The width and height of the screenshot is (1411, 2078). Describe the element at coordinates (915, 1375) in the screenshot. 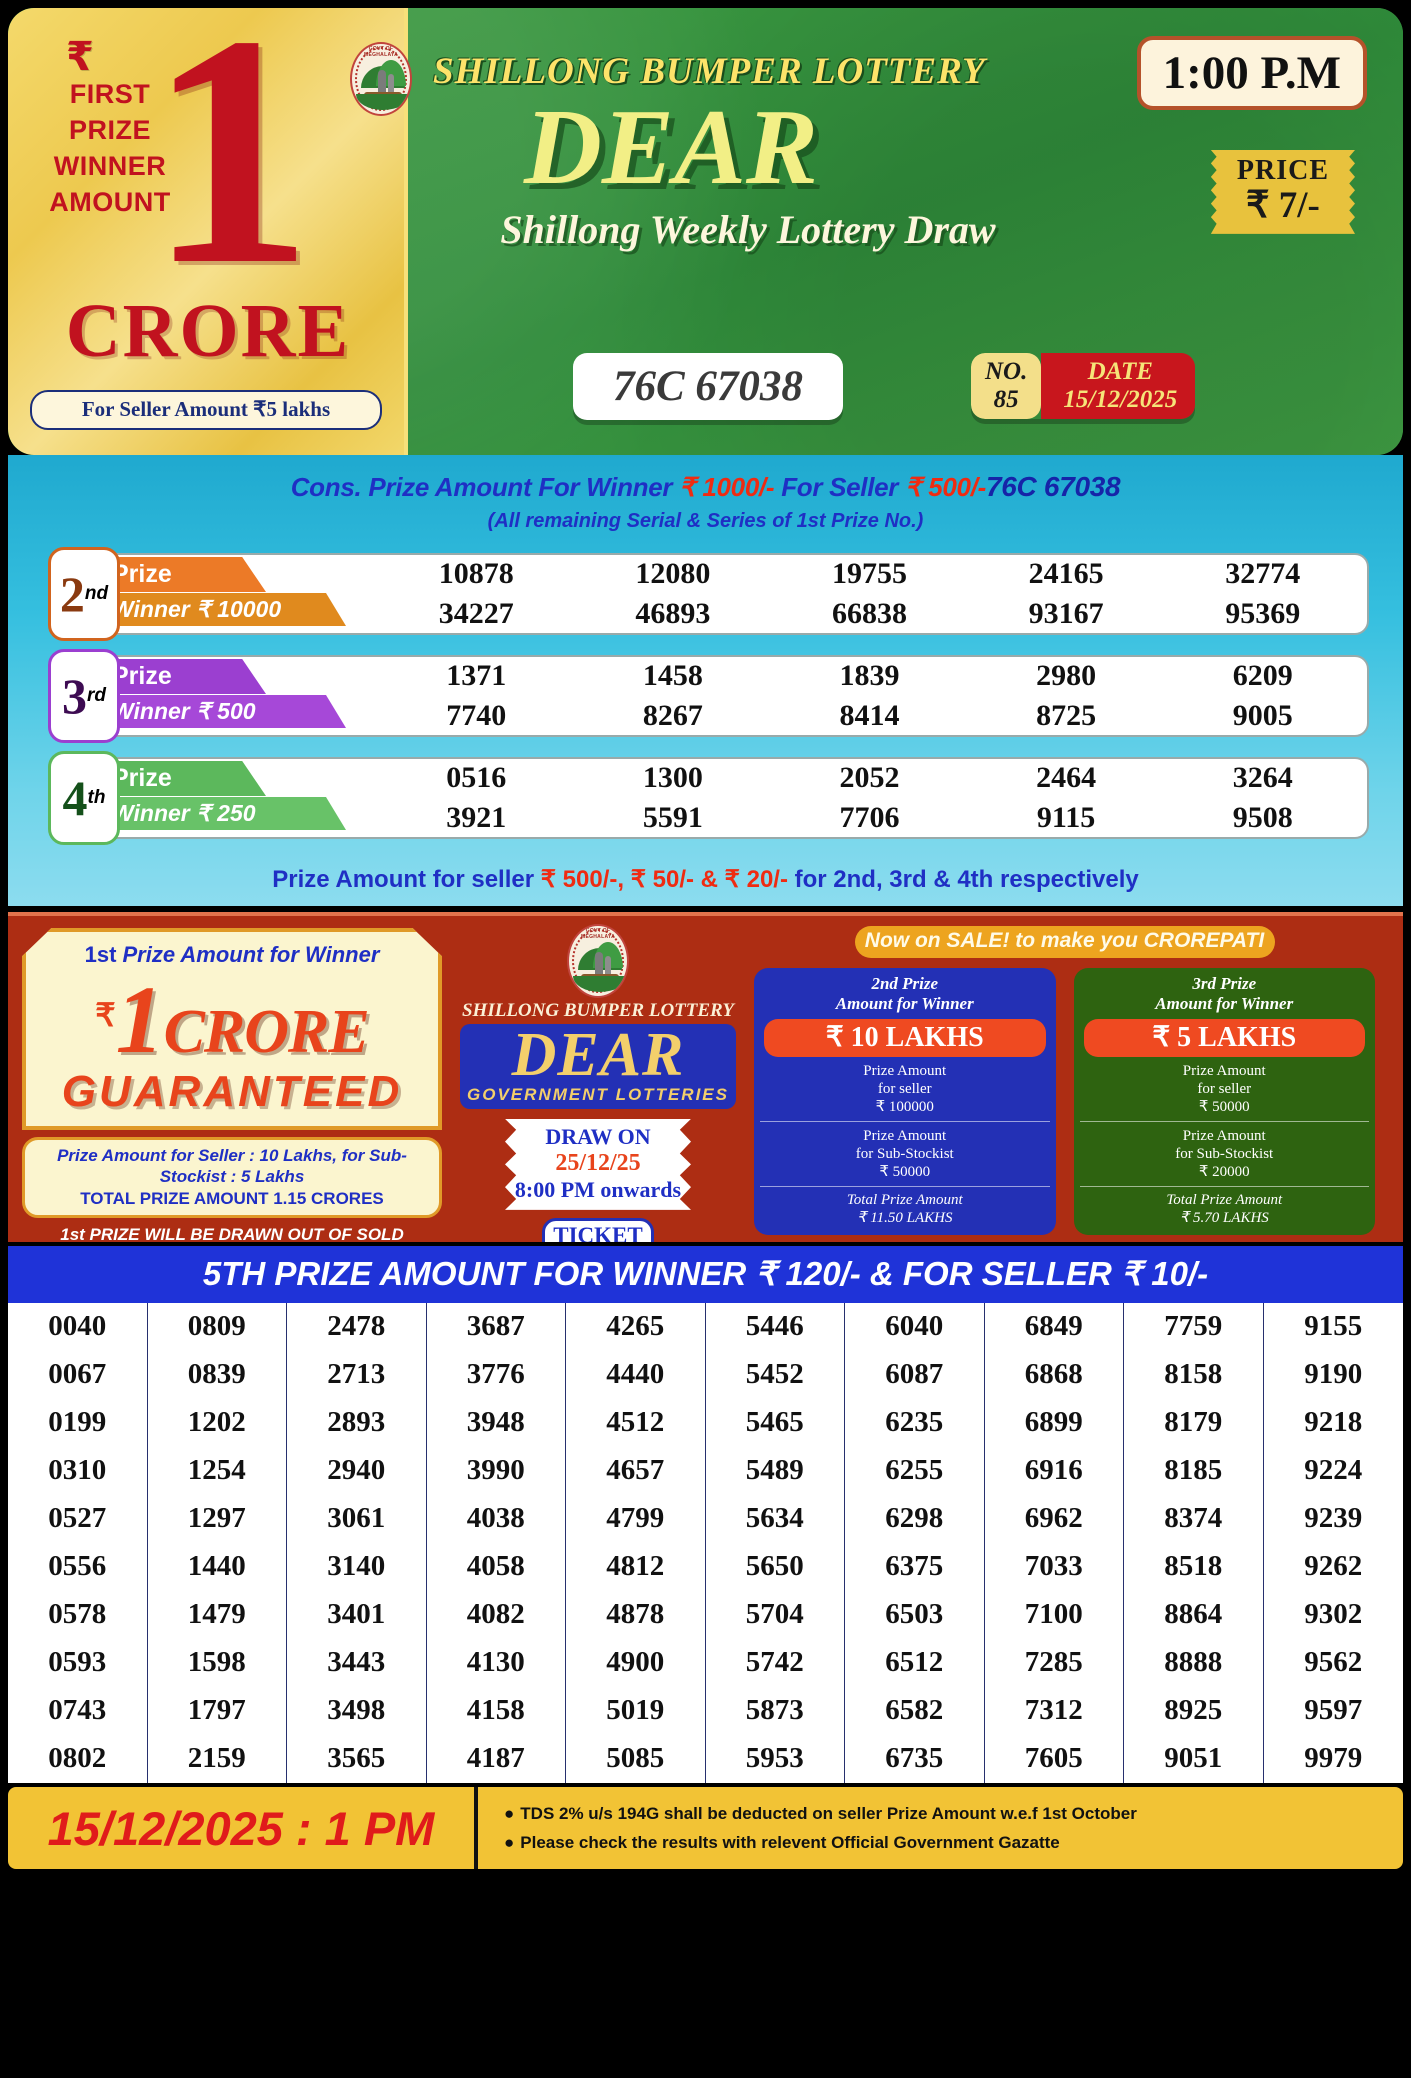

I see `fifth-prize-number: 6087` at that location.